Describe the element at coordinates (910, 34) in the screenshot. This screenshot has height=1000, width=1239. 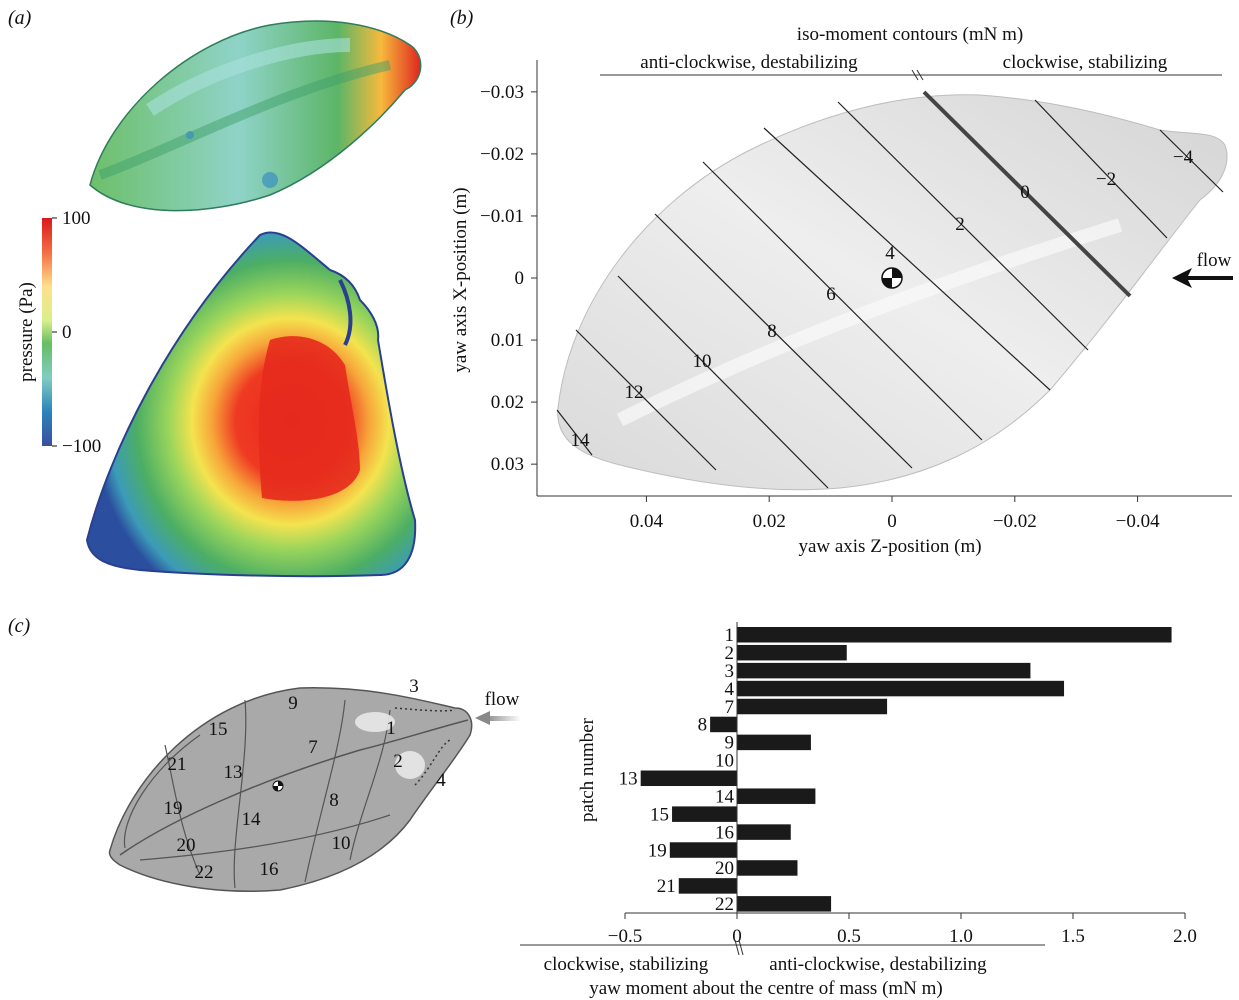
I see `contour-header: iso-moment contours (mN m)` at that location.